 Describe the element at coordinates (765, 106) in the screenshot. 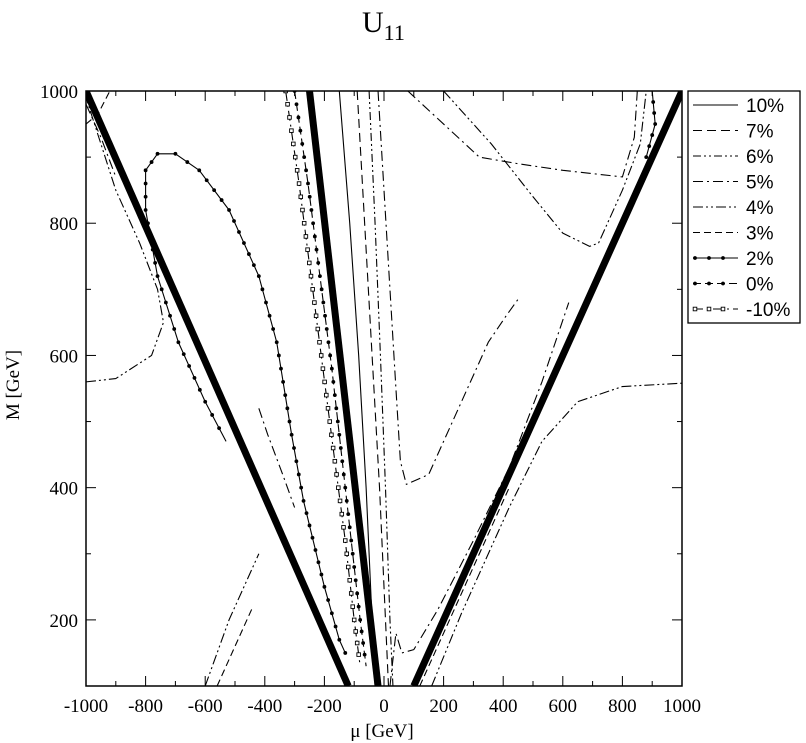

I see `legend-label: 10%` at that location.